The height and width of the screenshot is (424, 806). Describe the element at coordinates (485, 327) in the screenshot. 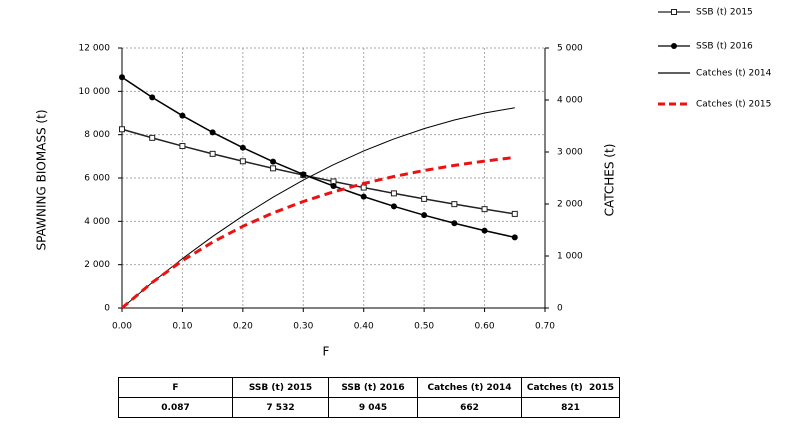

I see `x-tick-label: 0.60` at that location.